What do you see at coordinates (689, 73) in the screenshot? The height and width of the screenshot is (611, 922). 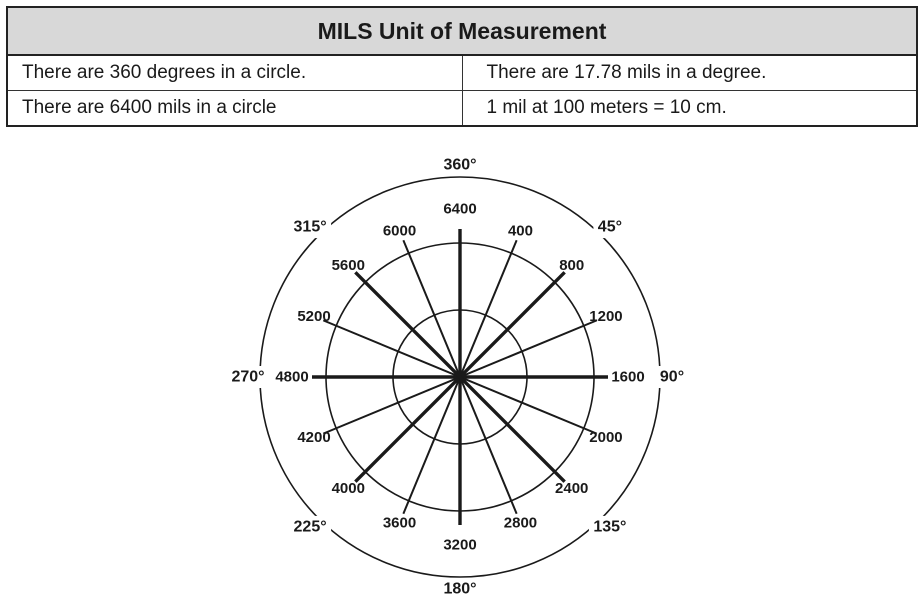 I see `table-cell: There are 17.78 mils in a degree.` at bounding box center [689, 73].